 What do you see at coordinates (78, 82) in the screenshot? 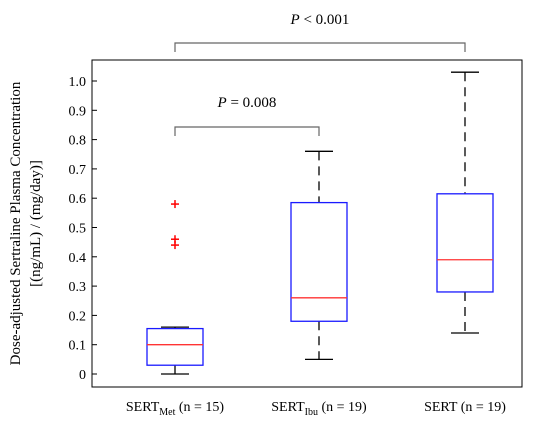
I see `y-tick-label: 1.0` at bounding box center [78, 82].